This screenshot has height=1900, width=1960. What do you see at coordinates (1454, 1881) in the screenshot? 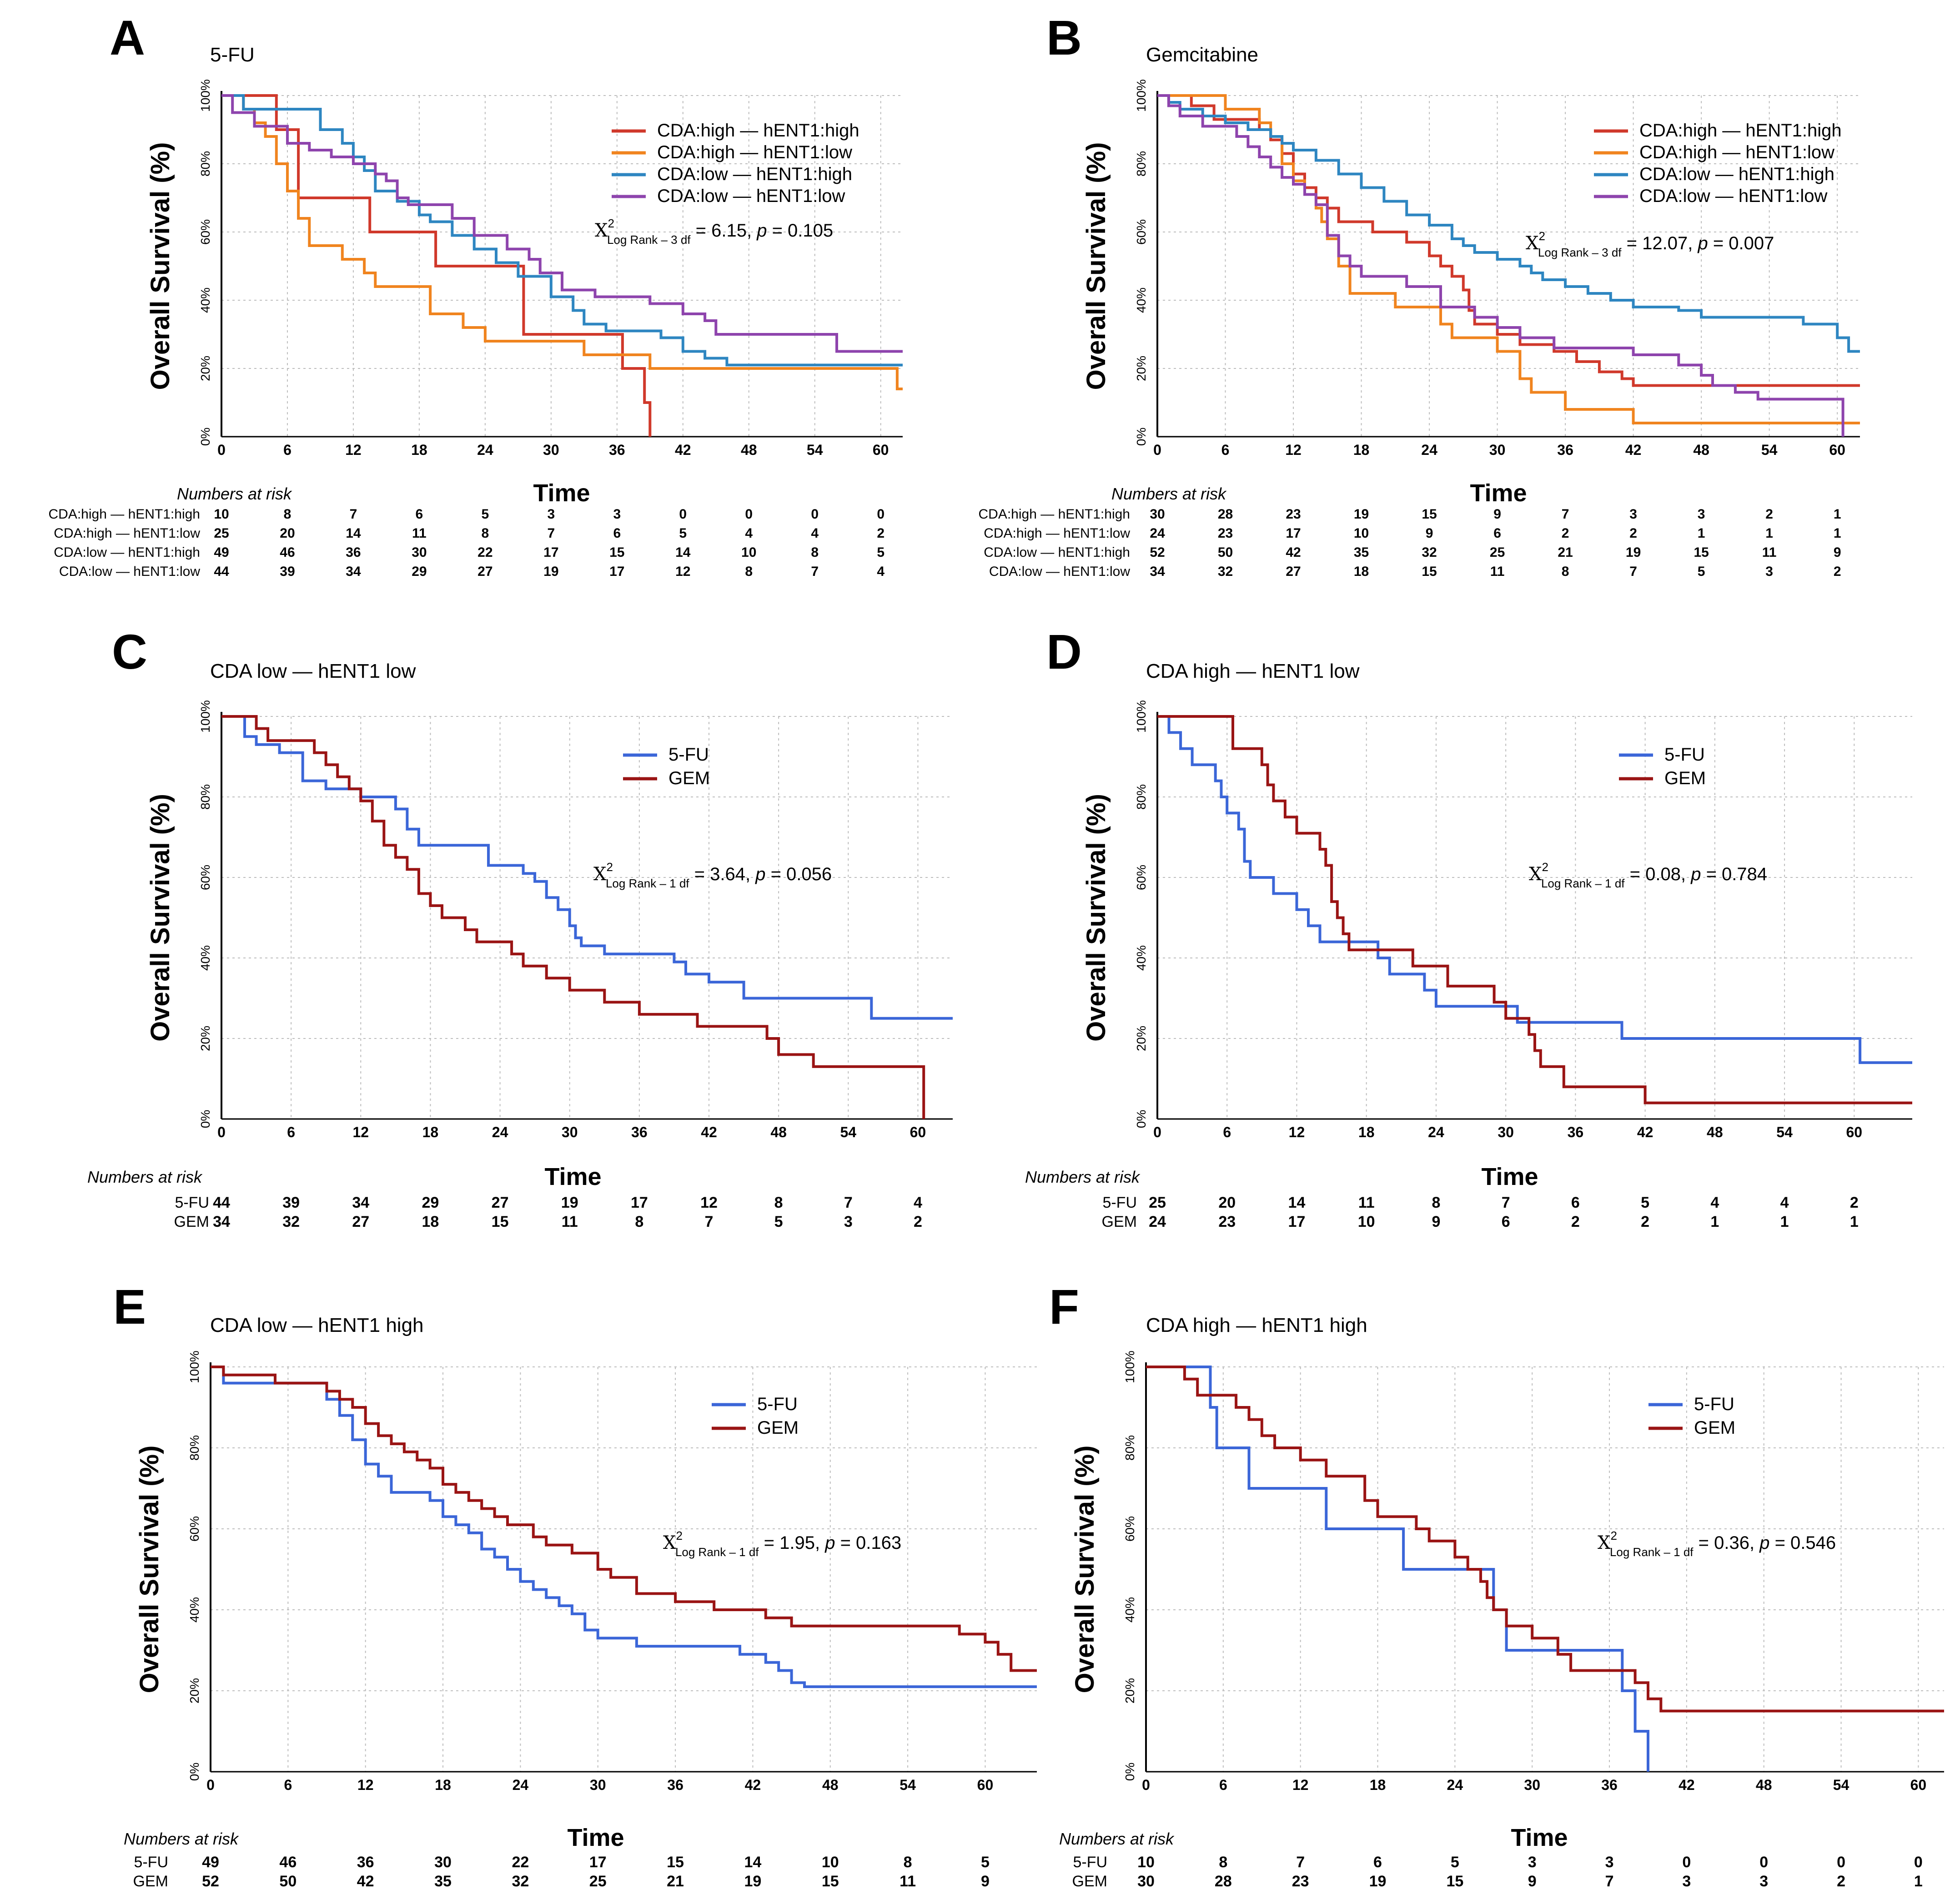
I see `risk-count: 15` at bounding box center [1454, 1881].